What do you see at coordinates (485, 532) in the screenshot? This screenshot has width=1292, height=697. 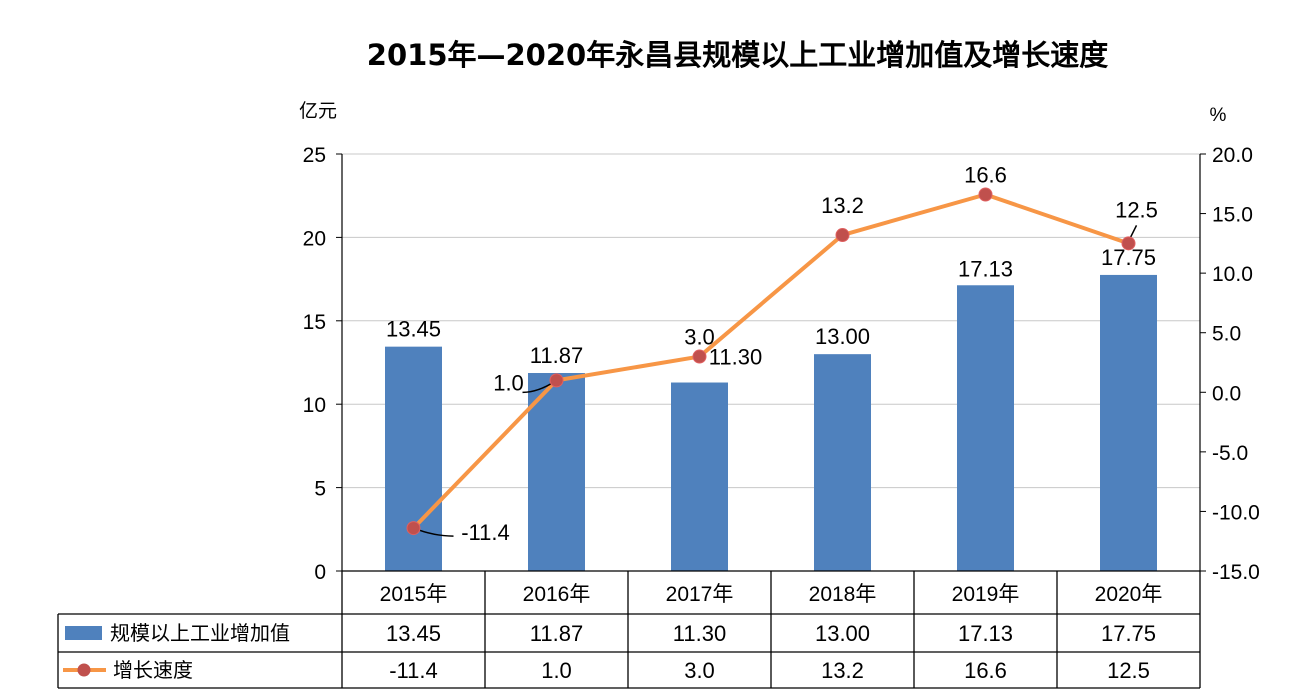 I see `line-value-label: -11.4` at bounding box center [485, 532].